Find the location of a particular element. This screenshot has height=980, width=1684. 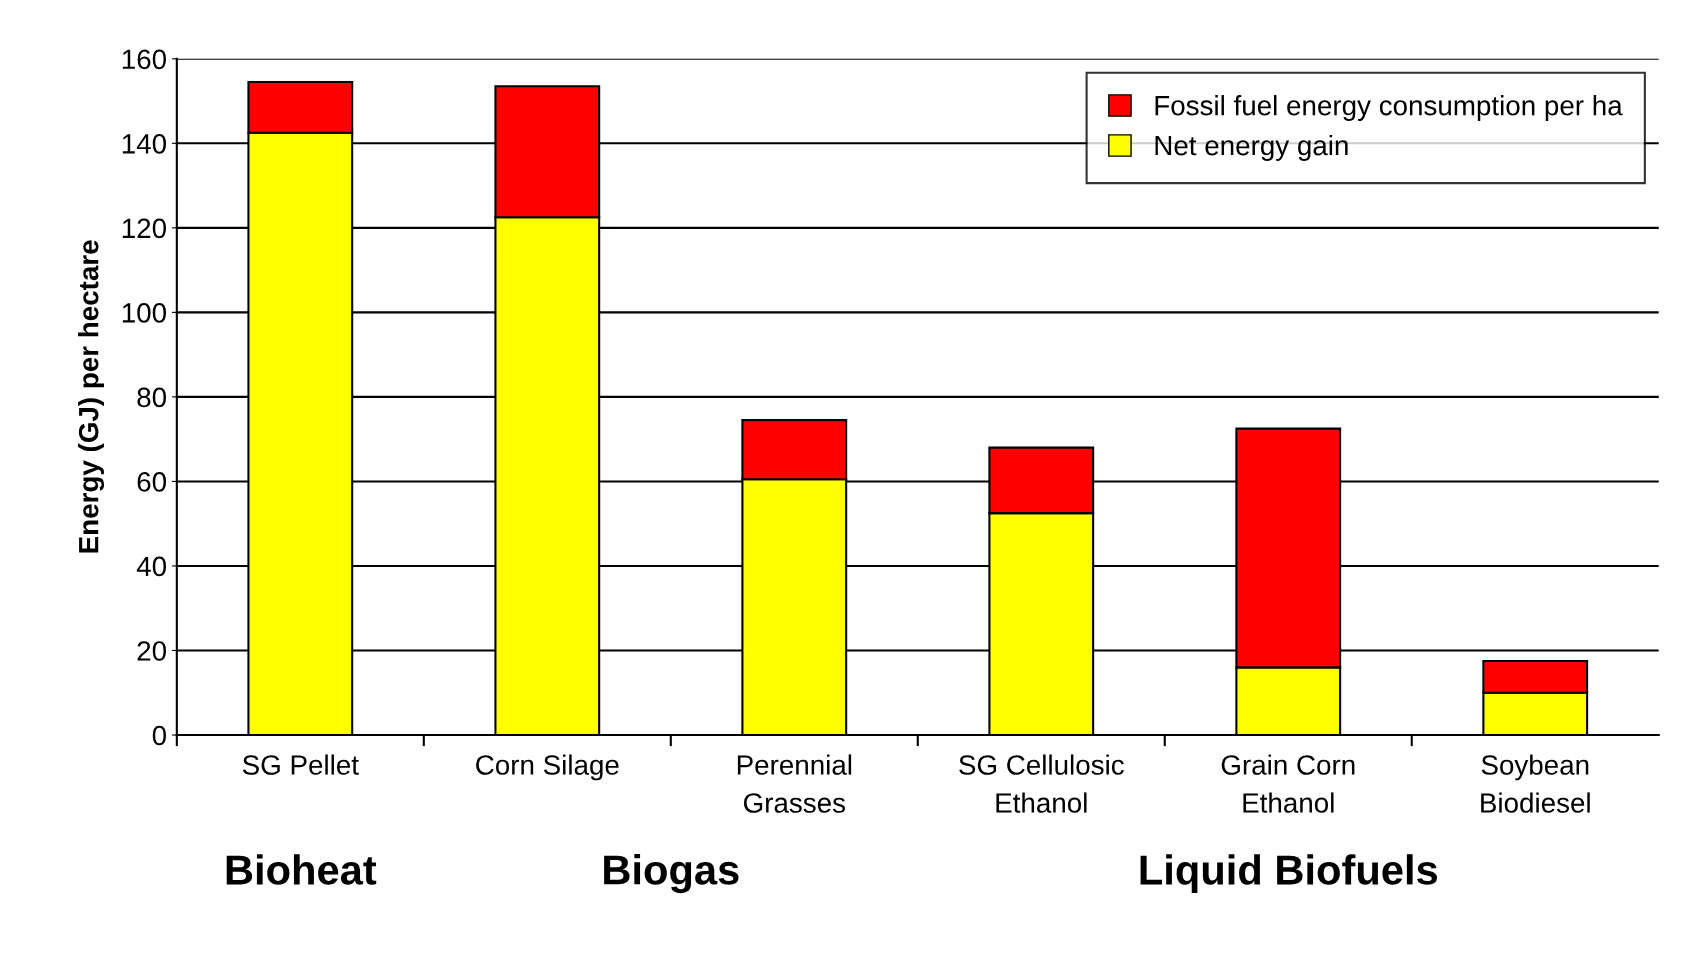

legend-label: Fossil fuel energy consumption per ha is located at coordinates (1389, 108).